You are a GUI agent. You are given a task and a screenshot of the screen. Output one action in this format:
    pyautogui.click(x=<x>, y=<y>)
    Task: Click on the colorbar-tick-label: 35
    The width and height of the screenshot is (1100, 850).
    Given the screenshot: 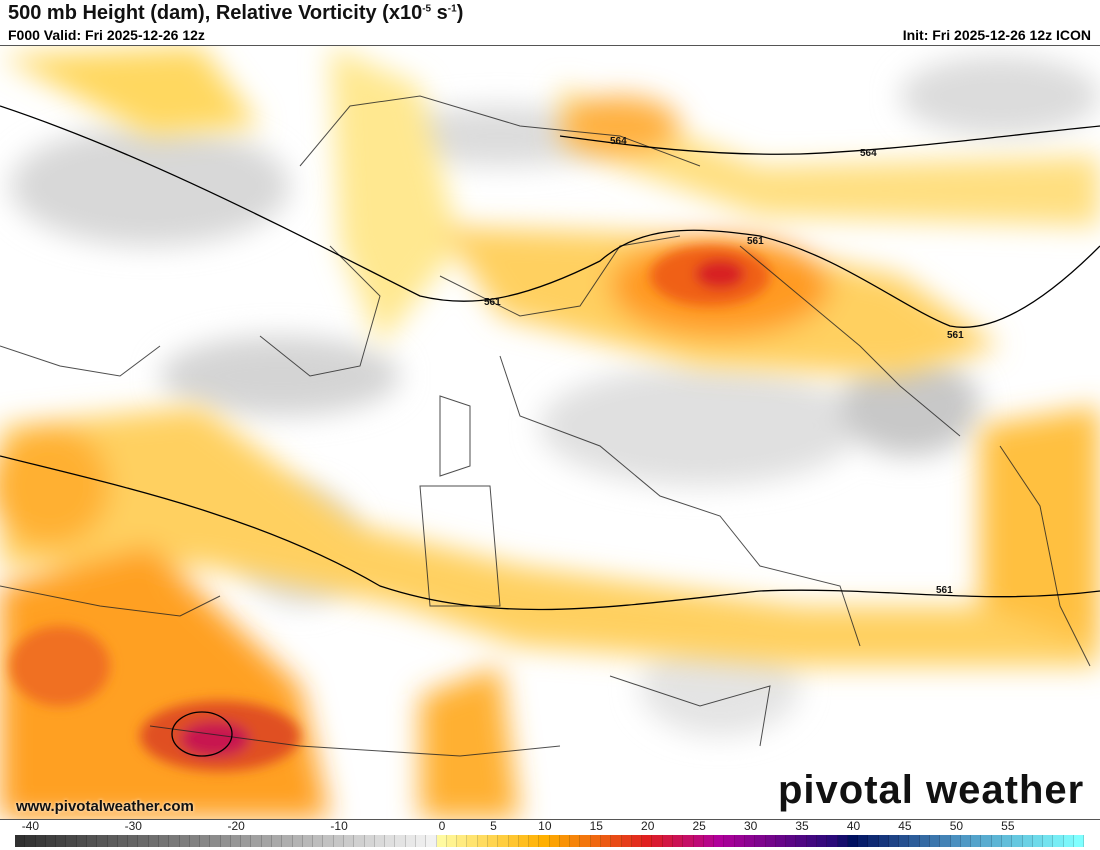 What is the action you would take?
    pyautogui.click(x=802, y=826)
    